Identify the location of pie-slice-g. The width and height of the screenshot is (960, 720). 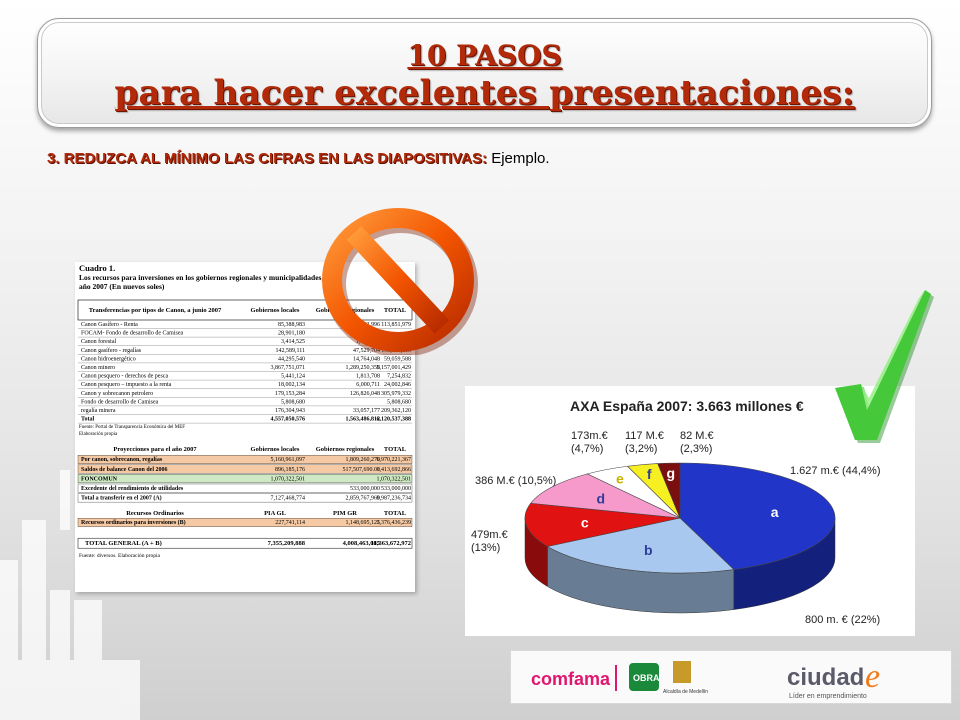
(669, 490).